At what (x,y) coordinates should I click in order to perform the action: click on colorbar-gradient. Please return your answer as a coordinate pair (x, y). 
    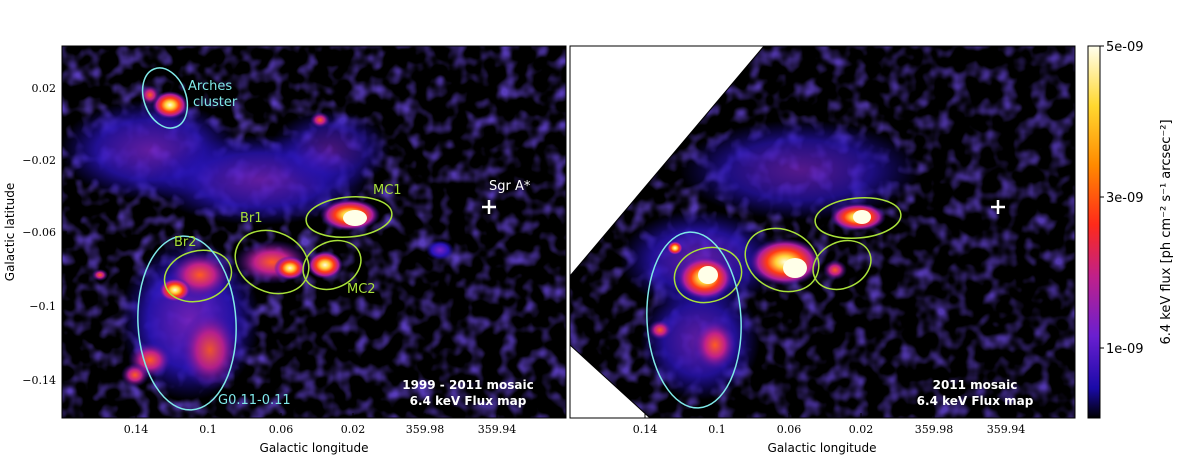
    Looking at the image, I should click on (1094, 232).